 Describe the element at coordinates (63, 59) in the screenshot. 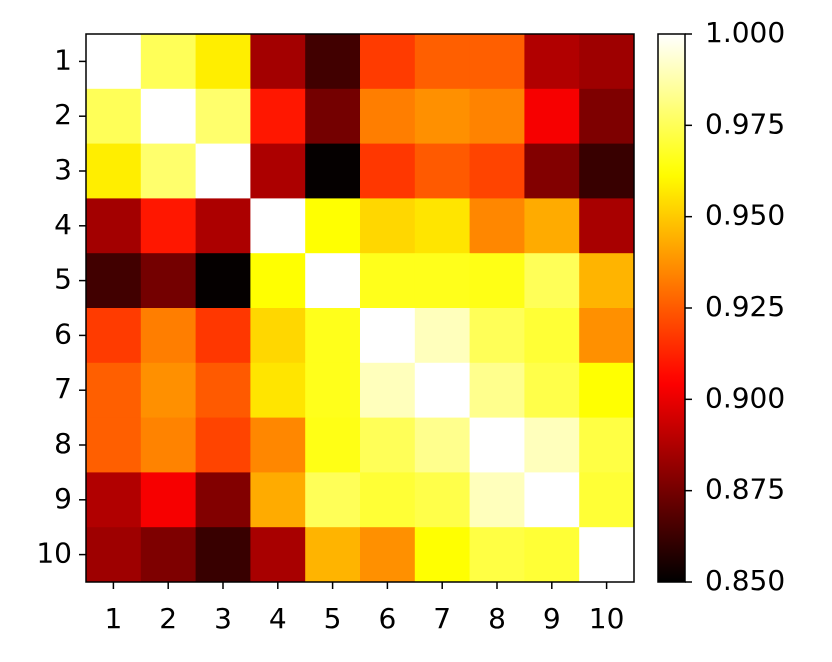

I see `y-tick-label: 1` at that location.